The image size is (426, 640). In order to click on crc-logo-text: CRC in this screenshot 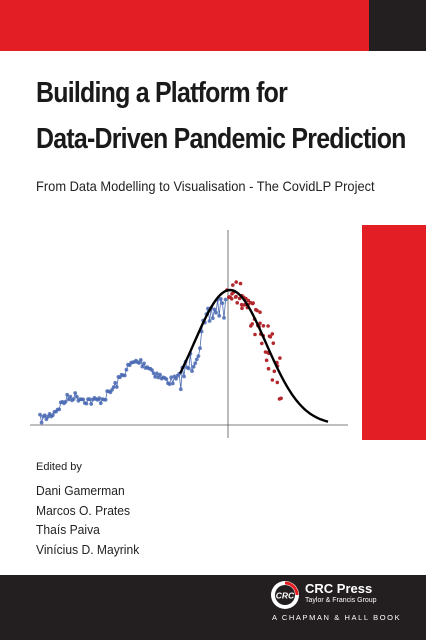, I will do `click(285, 596)`.